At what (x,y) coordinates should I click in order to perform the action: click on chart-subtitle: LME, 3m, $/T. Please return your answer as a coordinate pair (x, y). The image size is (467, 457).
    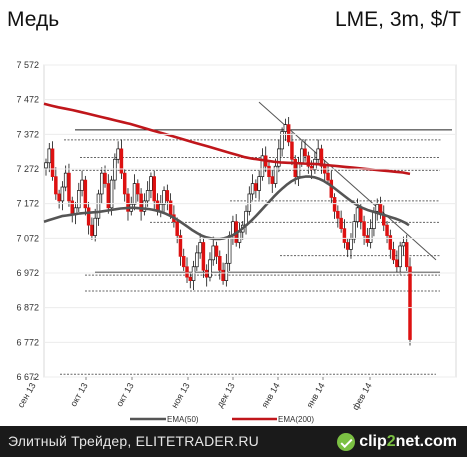
    Looking at the image, I should click on (397, 19).